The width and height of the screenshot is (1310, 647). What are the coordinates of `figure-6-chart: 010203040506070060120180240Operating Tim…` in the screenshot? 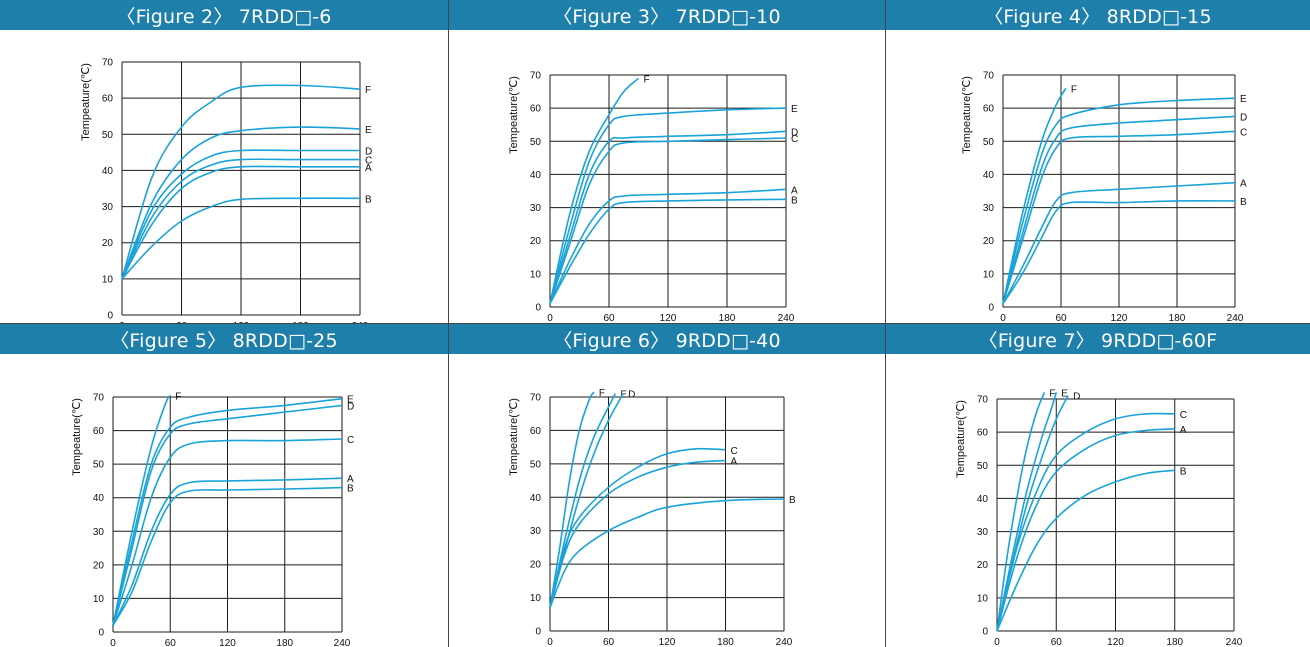 It's located at (652, 517).